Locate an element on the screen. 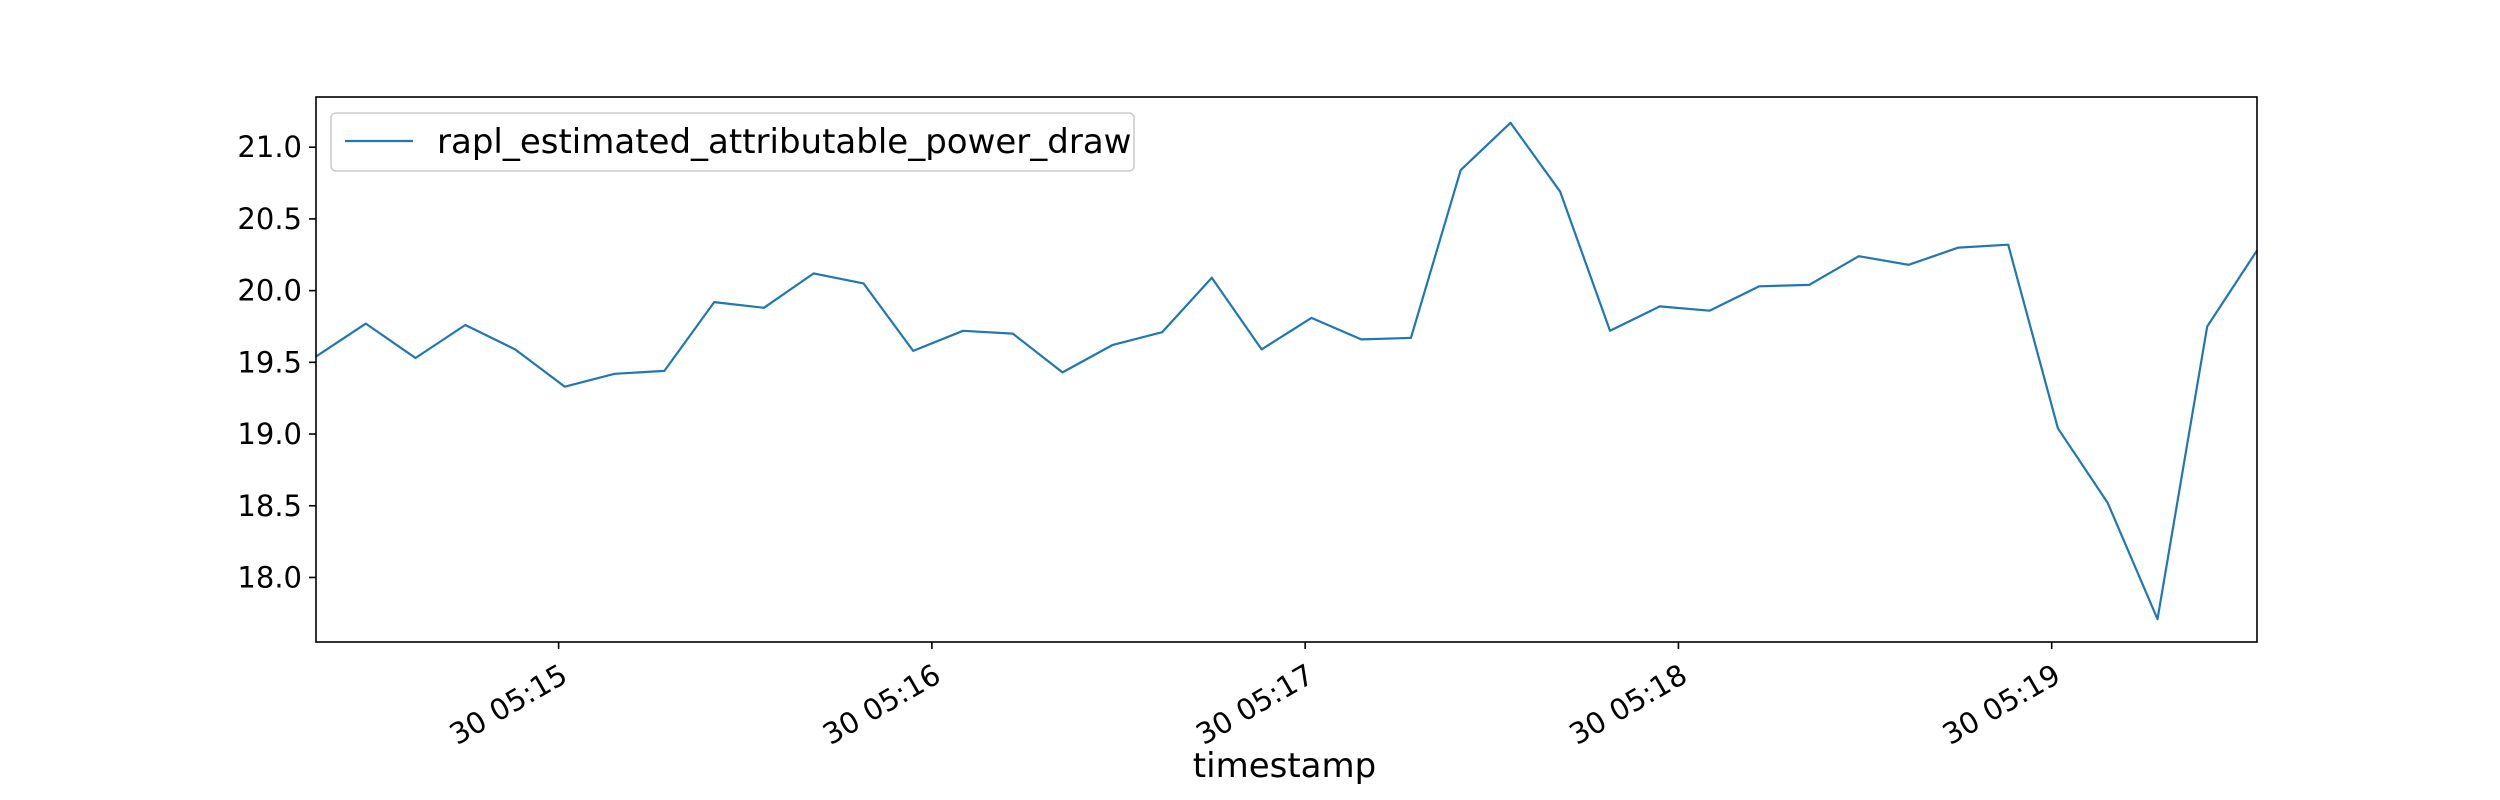  x-tick-label: 30 05:19 is located at coordinates (2001, 704).